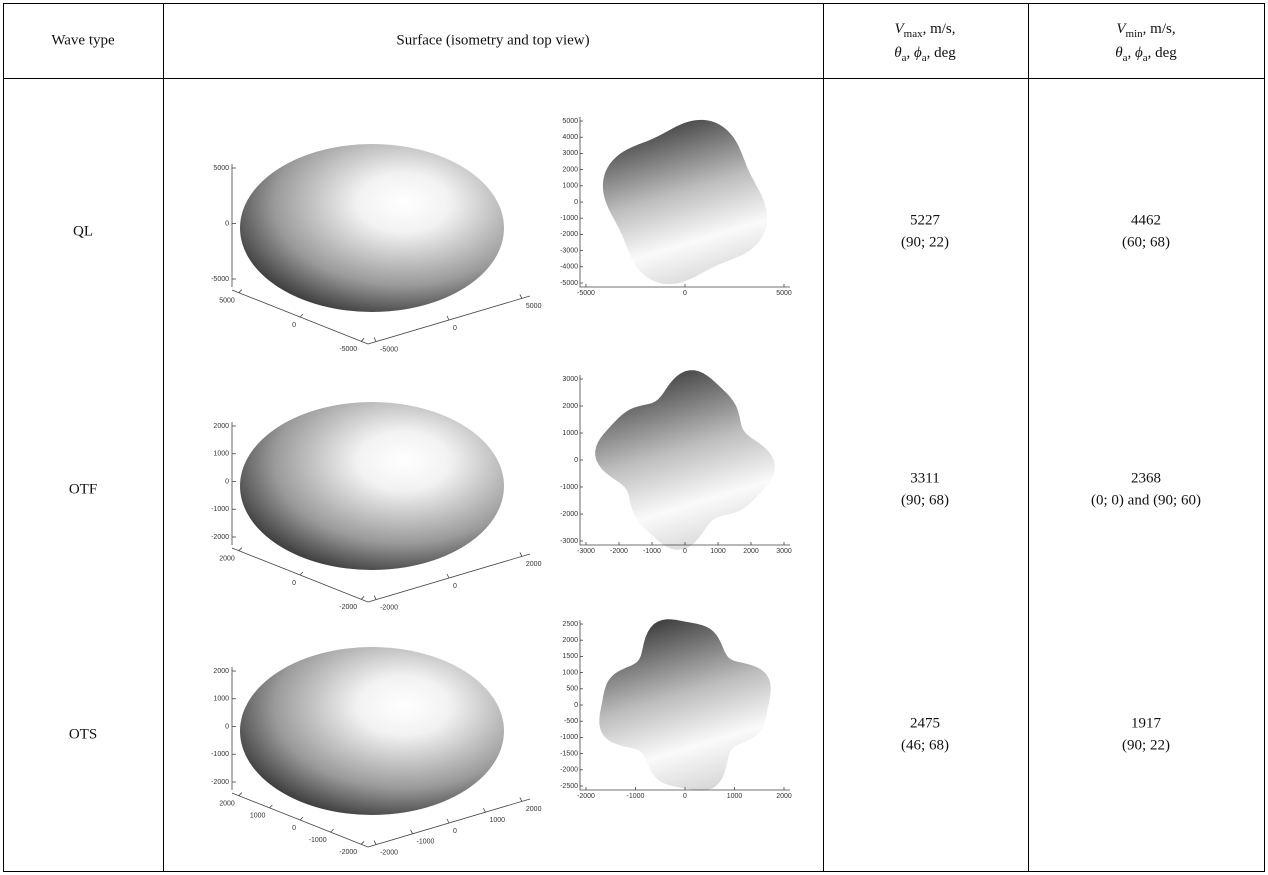 The image size is (1268, 875). I want to click on tick-label: 2500, so click(570, 624).